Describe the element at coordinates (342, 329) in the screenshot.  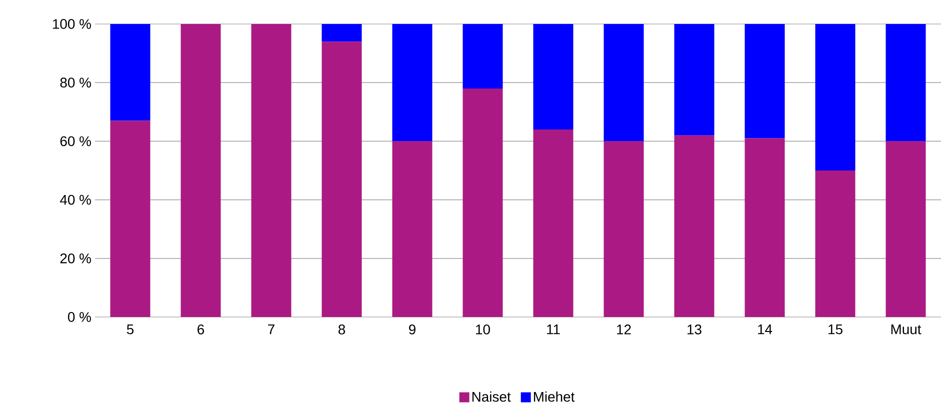
I see `x-tick-label: 8` at that location.